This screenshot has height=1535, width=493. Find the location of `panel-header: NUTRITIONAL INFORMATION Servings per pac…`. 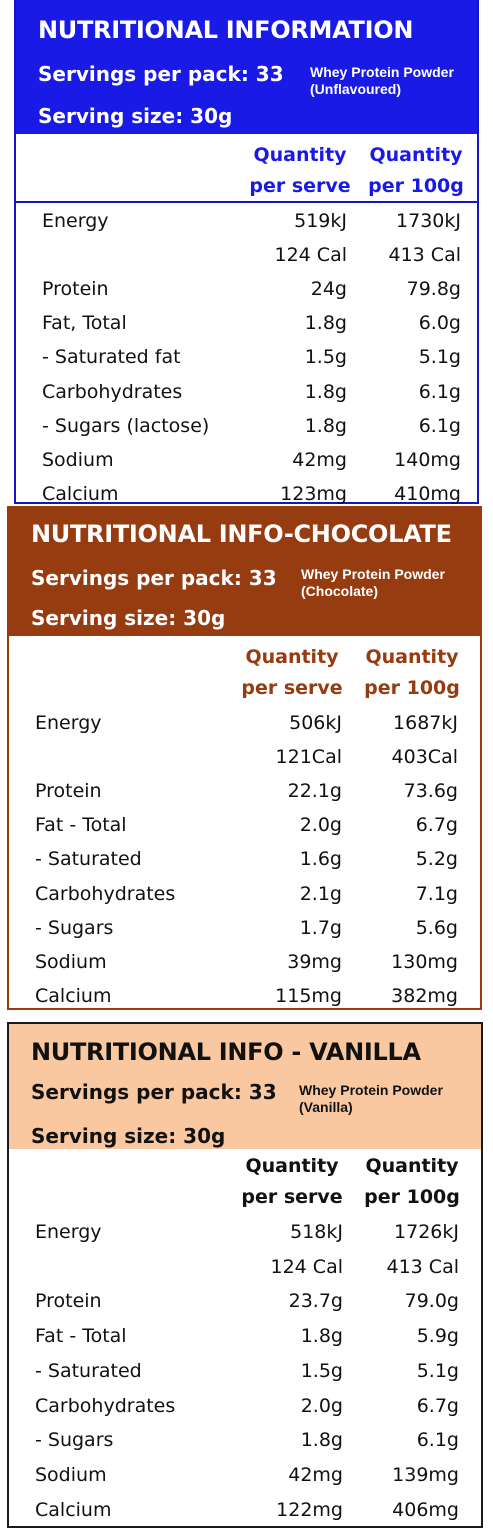

panel-header: NUTRITIONAL INFORMATION Servings per pac… is located at coordinates (246, 67).